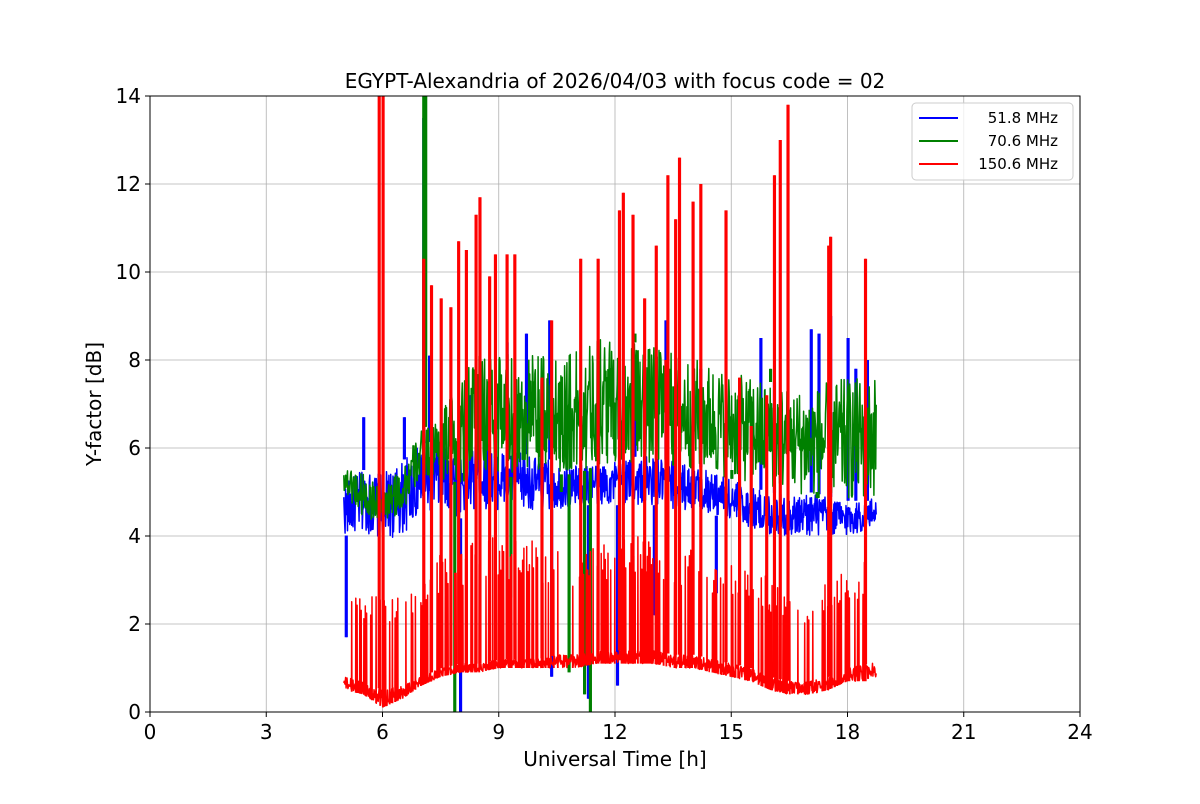  What do you see at coordinates (847, 732) in the screenshot?
I see `x-tick-label: 18` at bounding box center [847, 732].